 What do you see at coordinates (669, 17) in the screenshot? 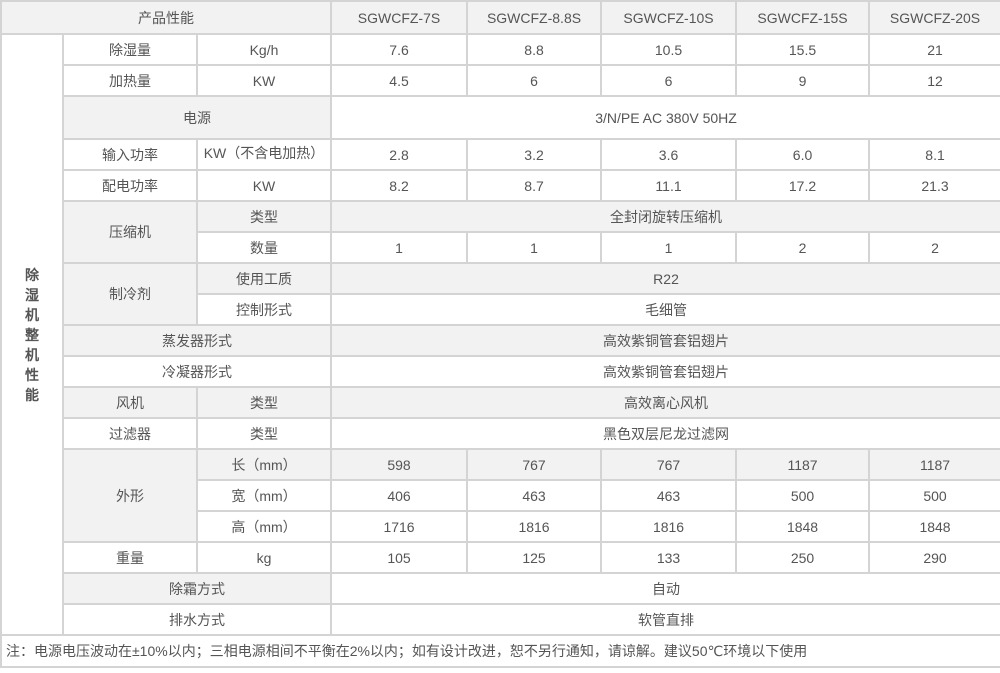
I see `model-header: SGWCFZ-10S` at bounding box center [669, 17].